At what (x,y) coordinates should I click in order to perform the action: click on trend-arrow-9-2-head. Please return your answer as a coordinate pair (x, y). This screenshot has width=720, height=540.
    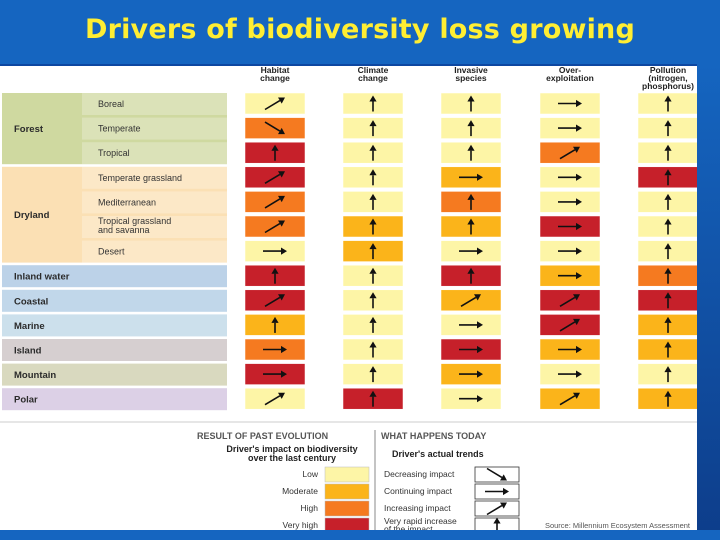
    Looking at the image, I should click on (480, 325).